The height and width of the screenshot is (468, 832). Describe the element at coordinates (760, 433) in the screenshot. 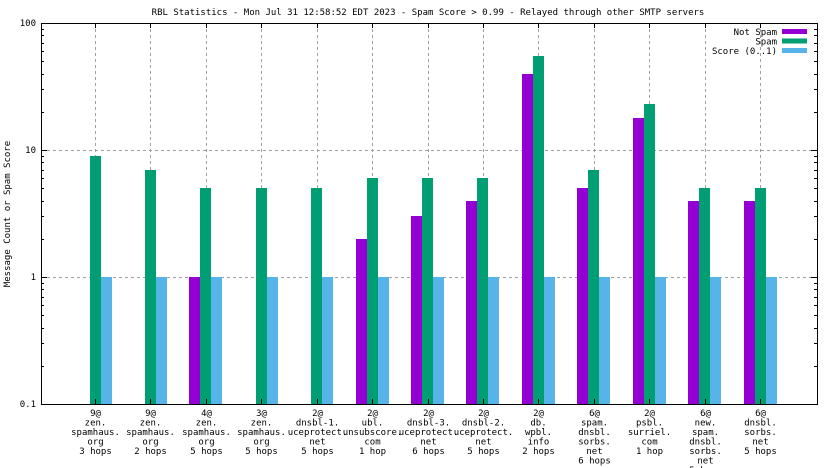

I see `x-tick-label: 6@ dnsbl. sorbs. net 5 hops` at that location.